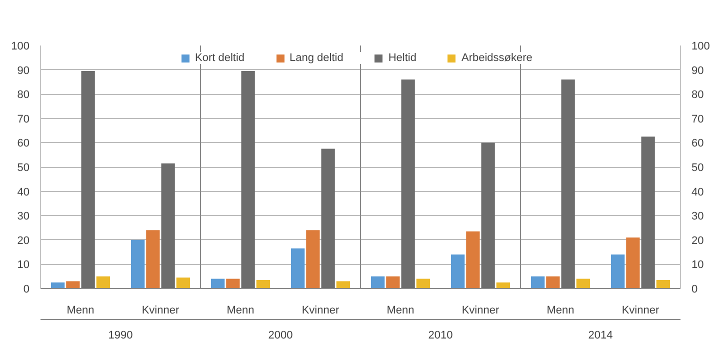 The height and width of the screenshot is (341, 720). Describe the element at coordinates (701, 46) in the screenshot. I see `y2-tick-label: 100` at that location.